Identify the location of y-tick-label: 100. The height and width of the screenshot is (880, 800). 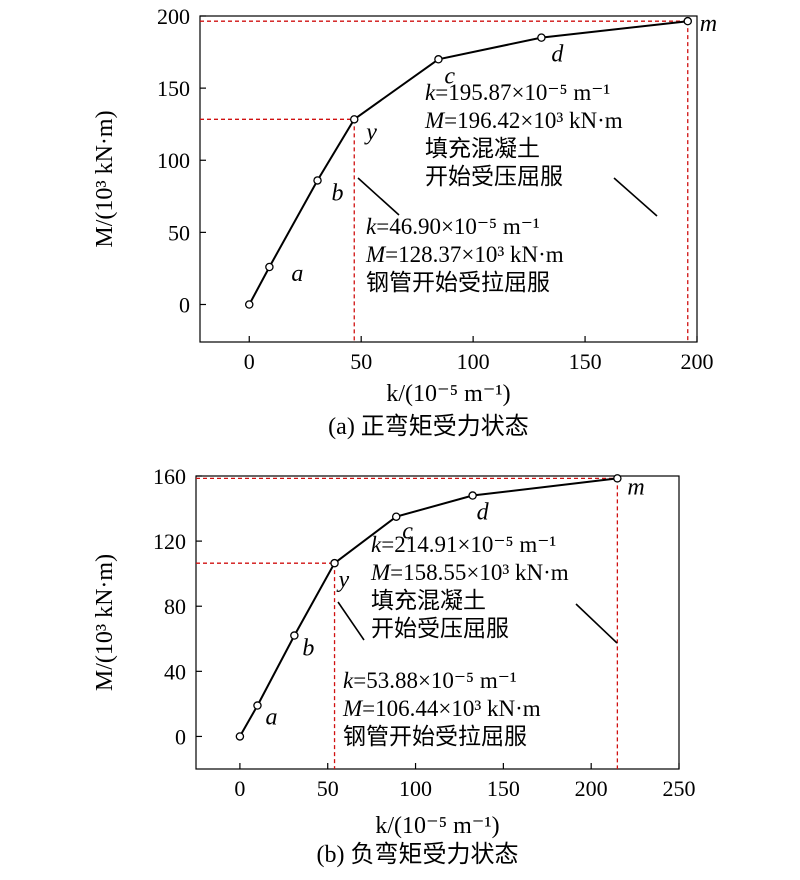
(173, 160).